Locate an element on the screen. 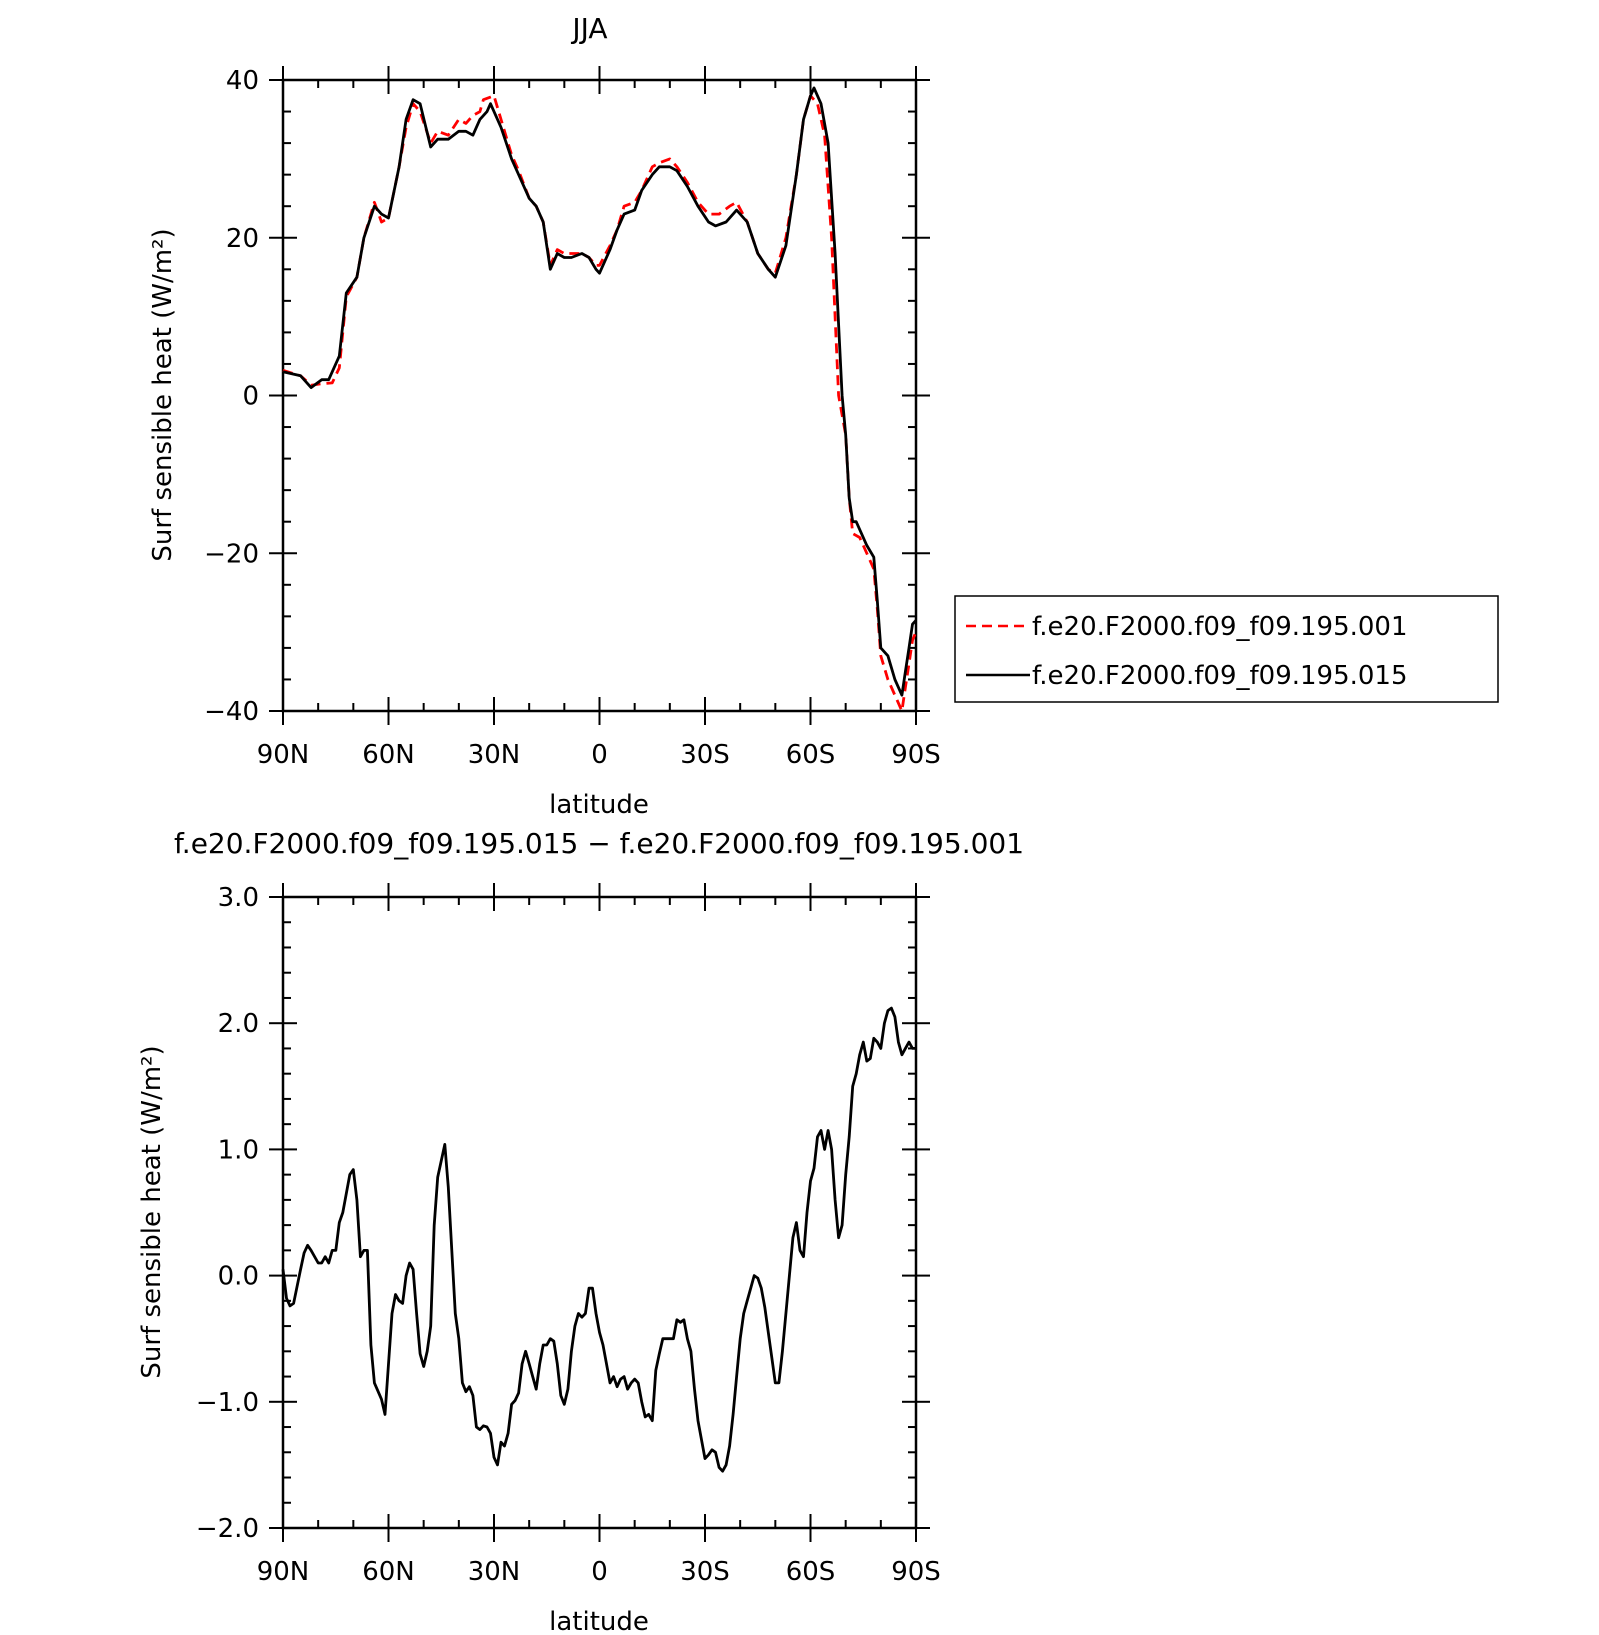 Image resolution: width=1599 pixels, height=1635 pixels. bottom-y-tick-label: 0.0 is located at coordinates (238, 1277).